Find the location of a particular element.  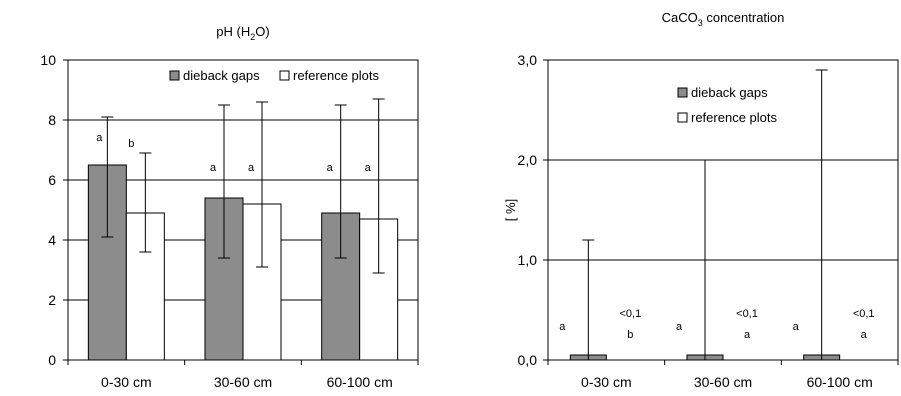

chart-title: CaCO3 concentration is located at coordinates (723, 19).